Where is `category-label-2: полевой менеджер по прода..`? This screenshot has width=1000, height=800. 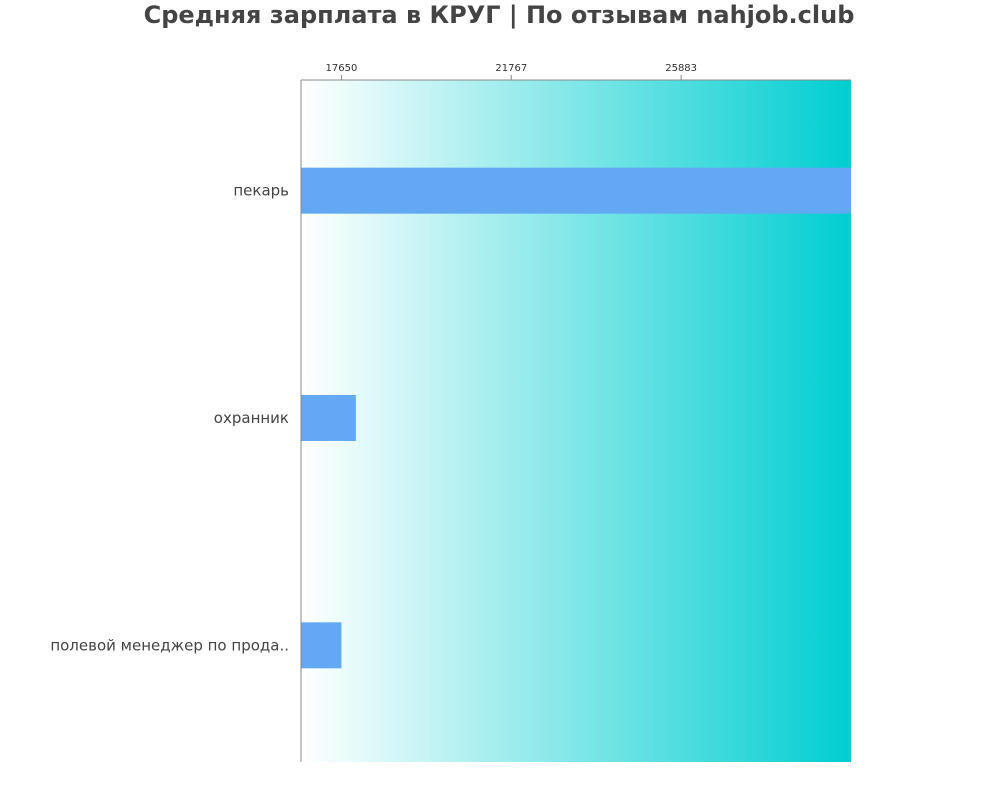
category-label-2: полевой менеджер по прода.. is located at coordinates (169, 645).